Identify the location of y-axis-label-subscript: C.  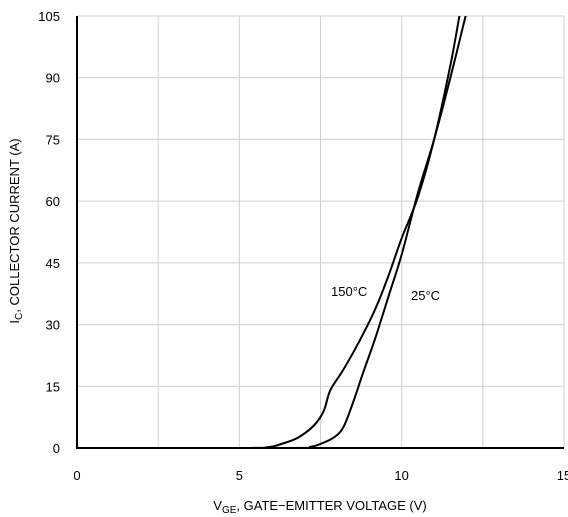
(19, 316).